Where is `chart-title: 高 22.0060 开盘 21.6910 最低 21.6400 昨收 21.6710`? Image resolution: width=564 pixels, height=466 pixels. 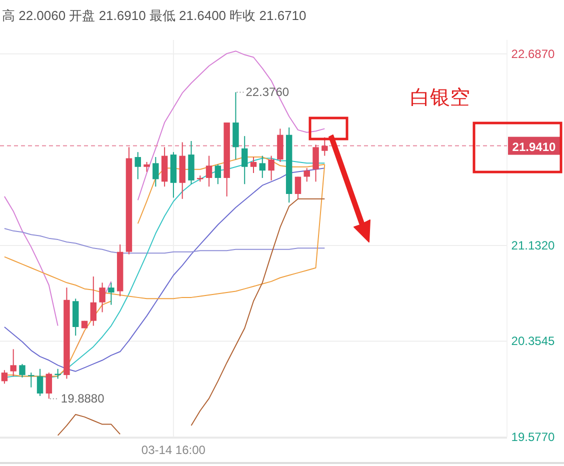 chart-title: 高 22.0060 开盘 21.6910 最低 21.6400 昨收 21.6710 is located at coordinates (154, 15).